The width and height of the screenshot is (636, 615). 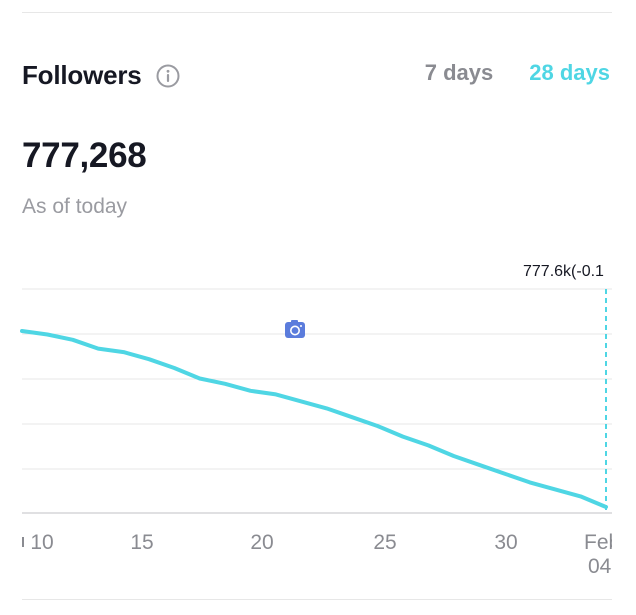 I want to click on bottom-divider, so click(x=317, y=599).